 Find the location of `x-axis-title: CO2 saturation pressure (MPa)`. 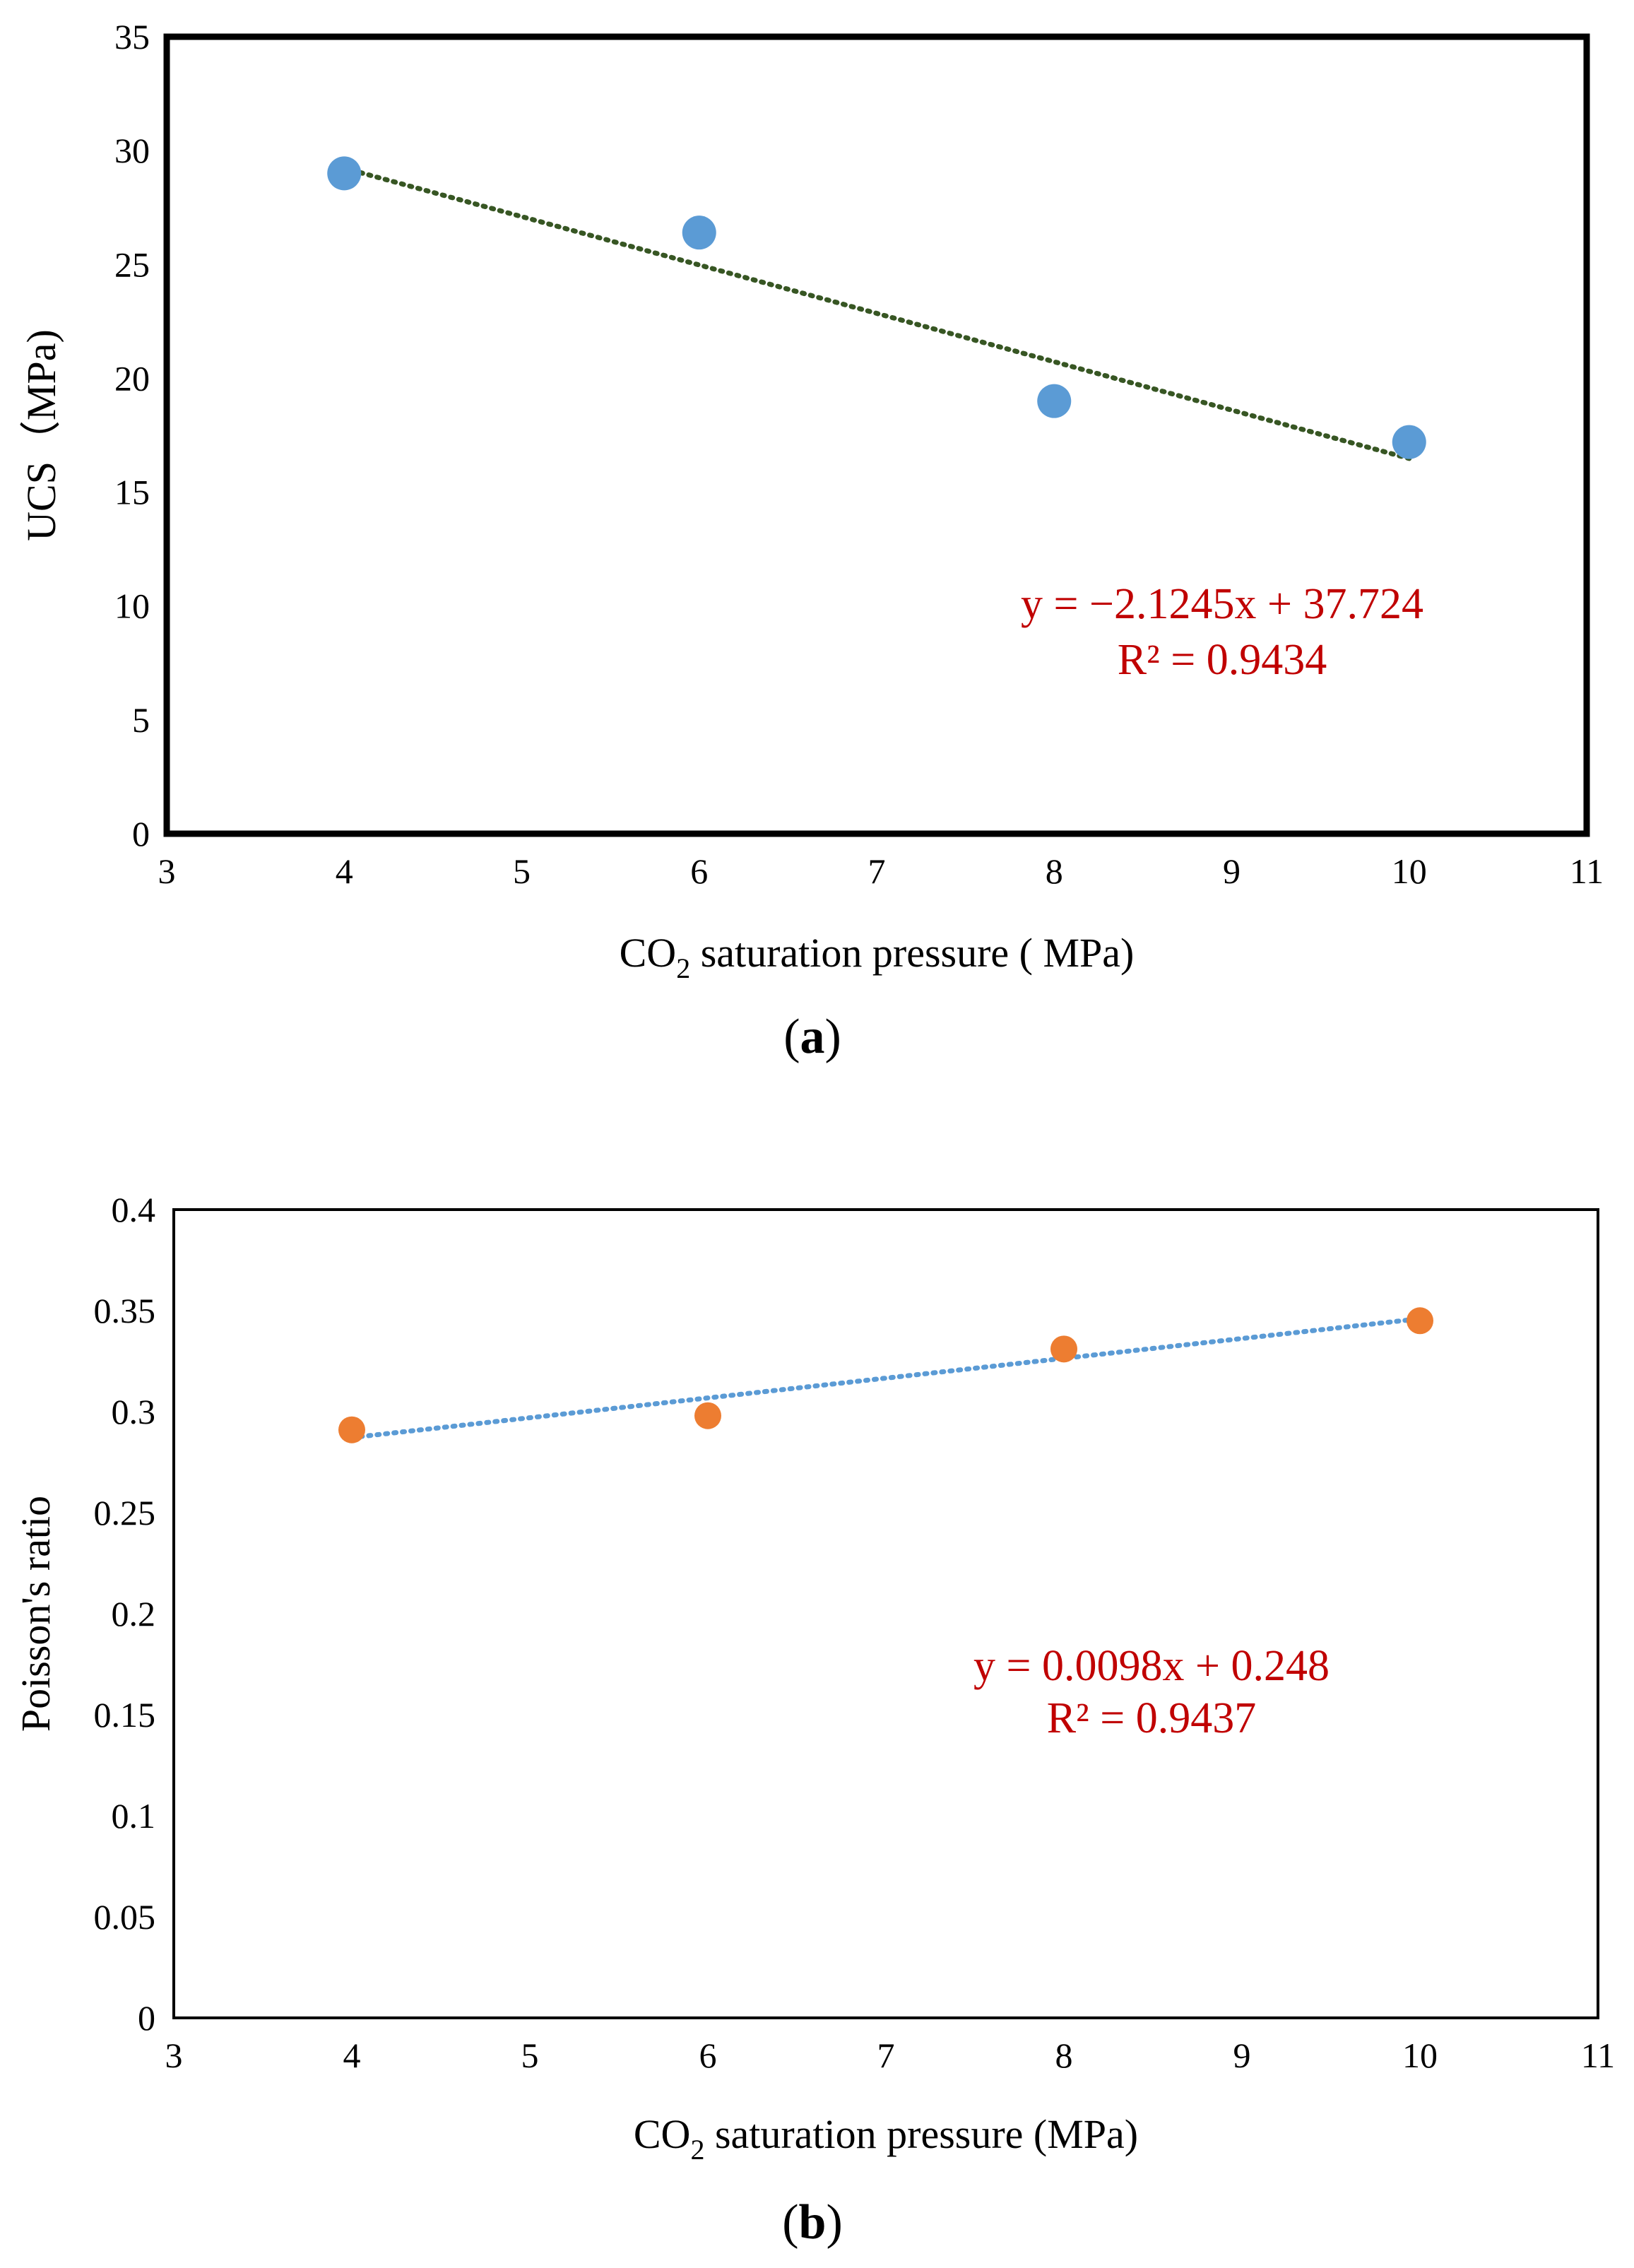

x-axis-title: CO2 saturation pressure (MPa) is located at coordinates (886, 2138).